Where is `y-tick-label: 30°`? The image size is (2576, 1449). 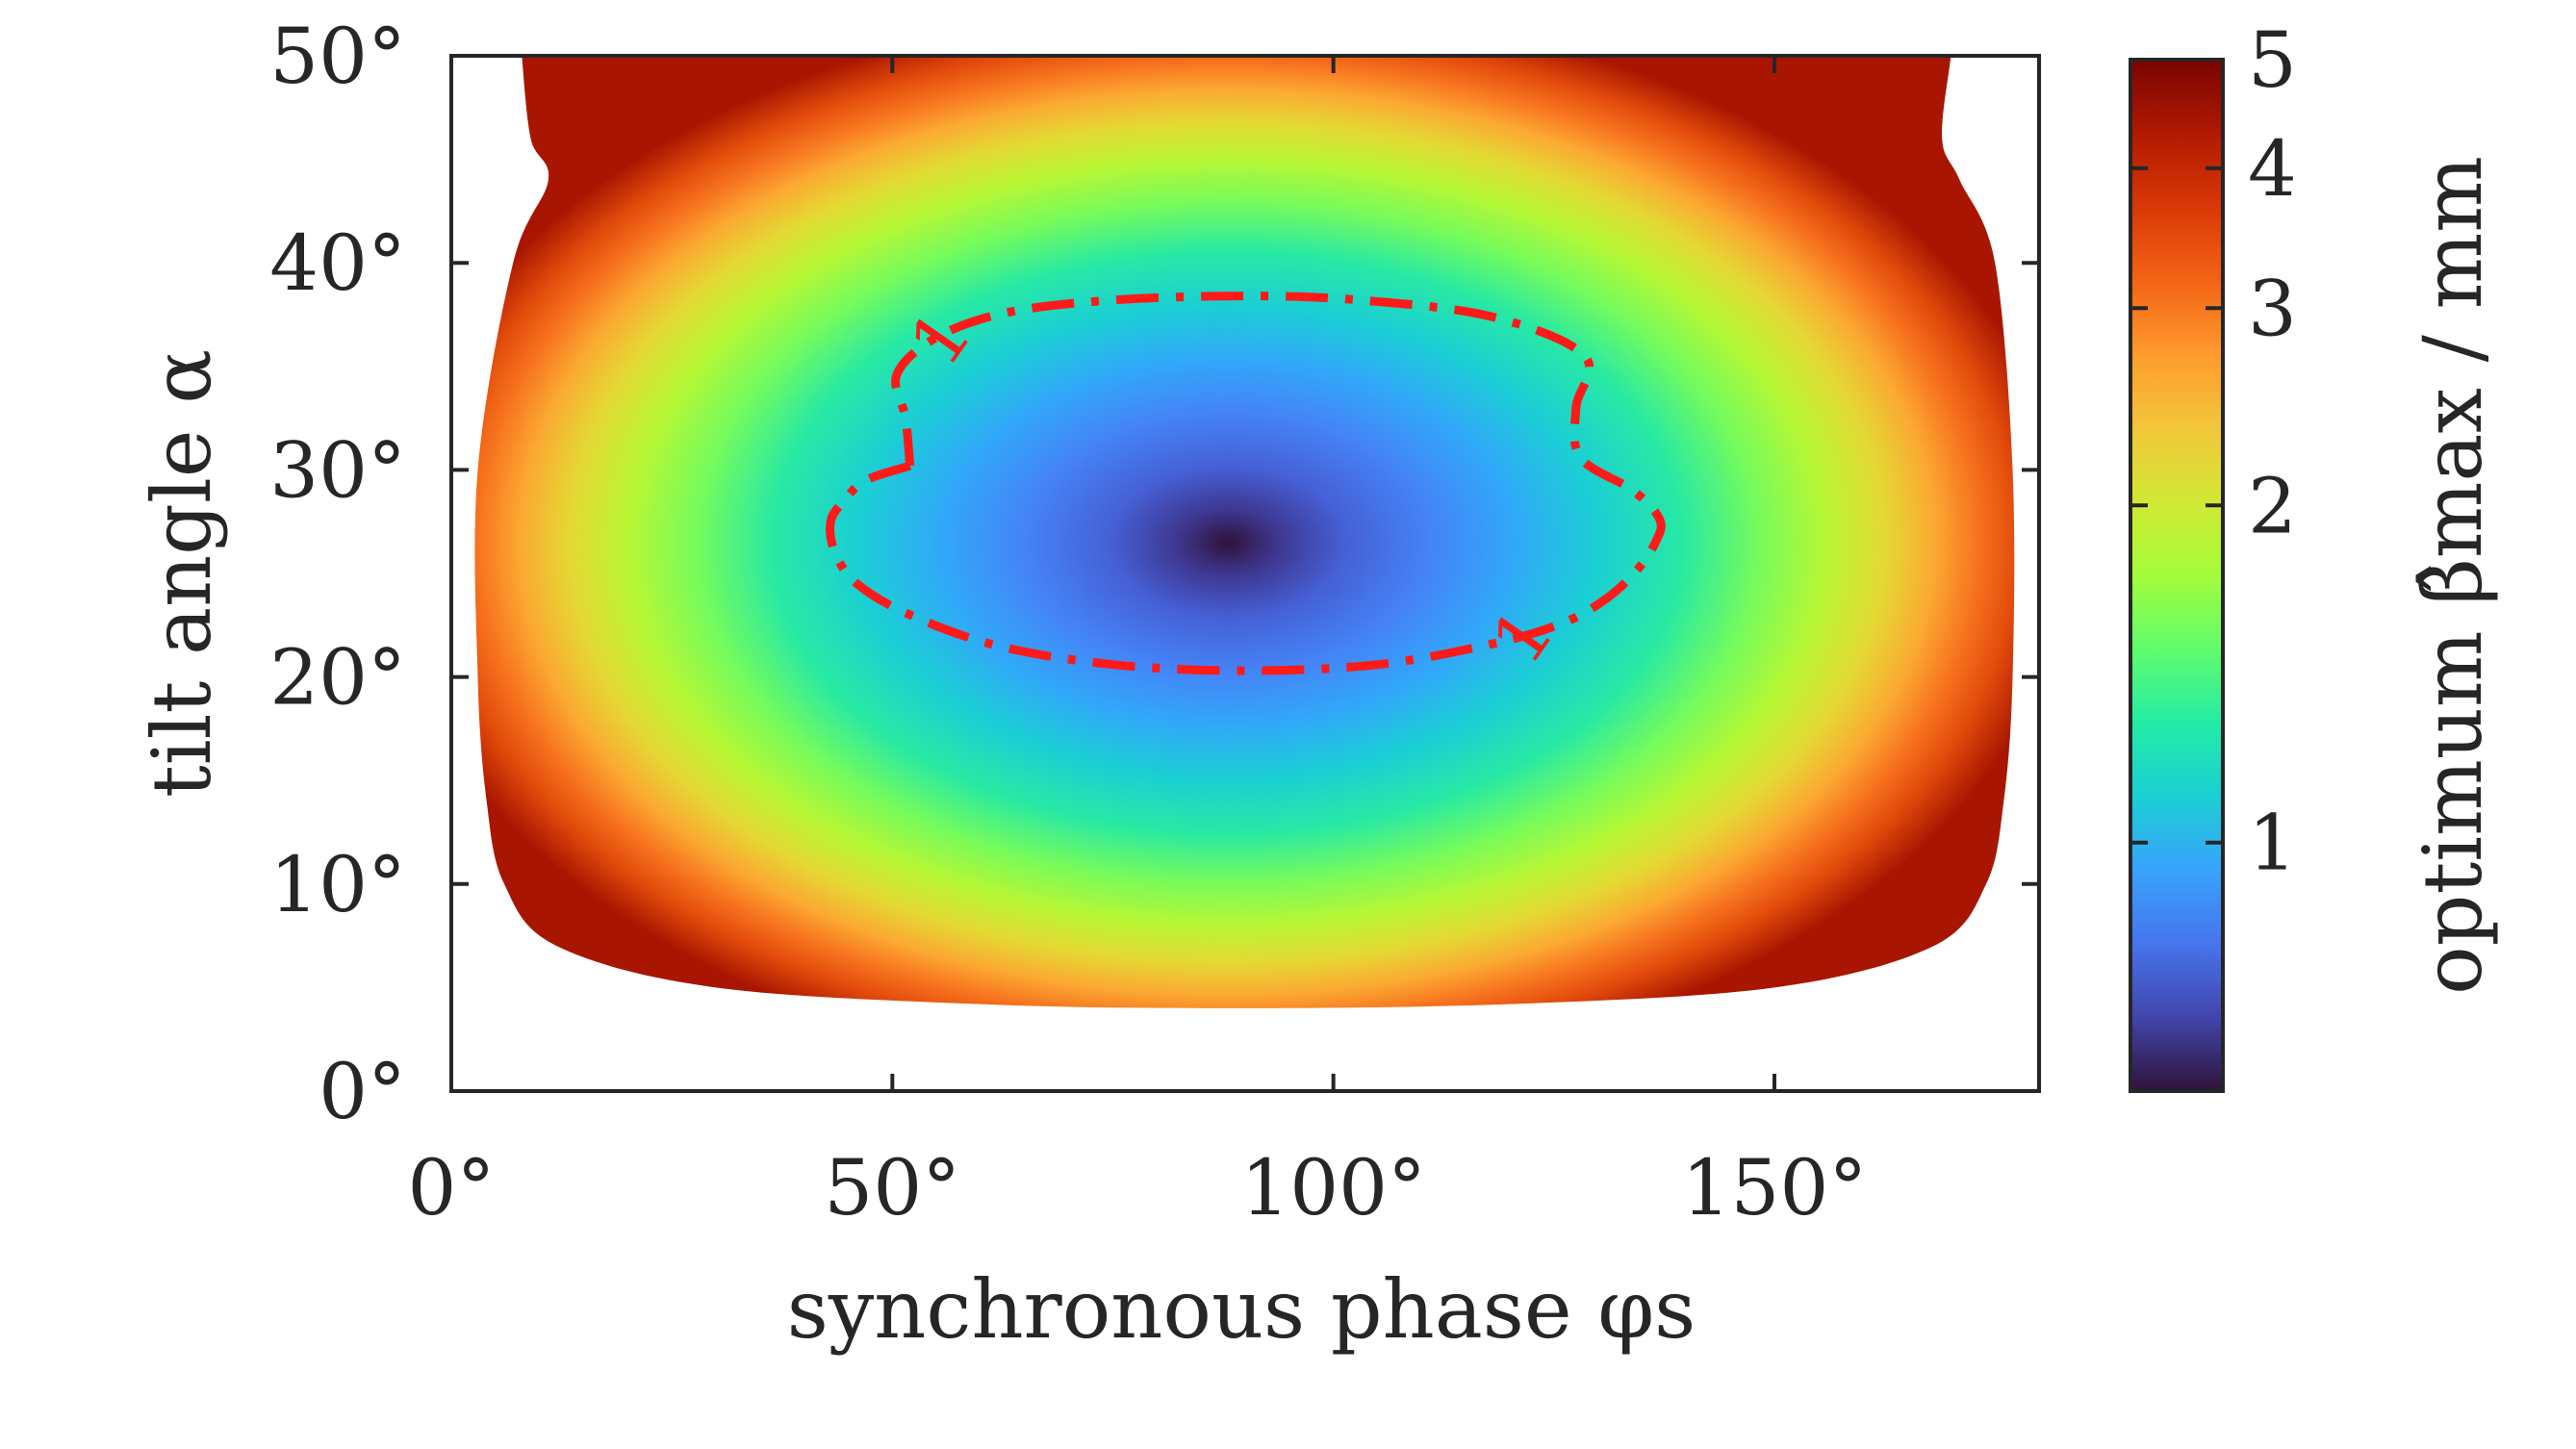
y-tick-label: 30° is located at coordinates (337, 470).